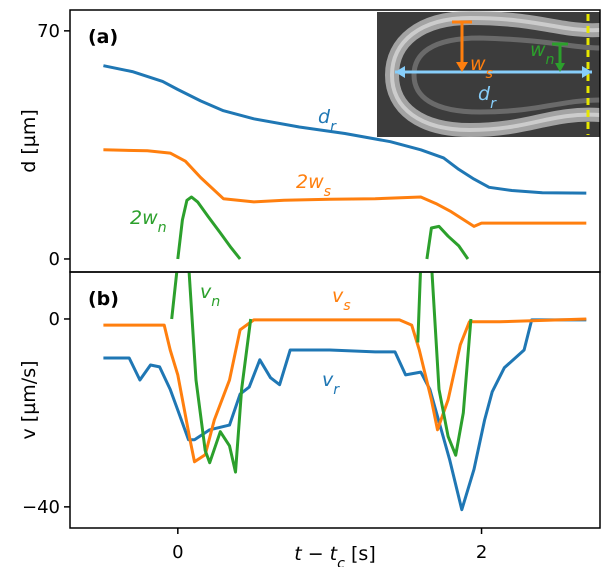  Describe the element at coordinates (493, 104) in the screenshot. I see `inset-label-sub: r` at that location.